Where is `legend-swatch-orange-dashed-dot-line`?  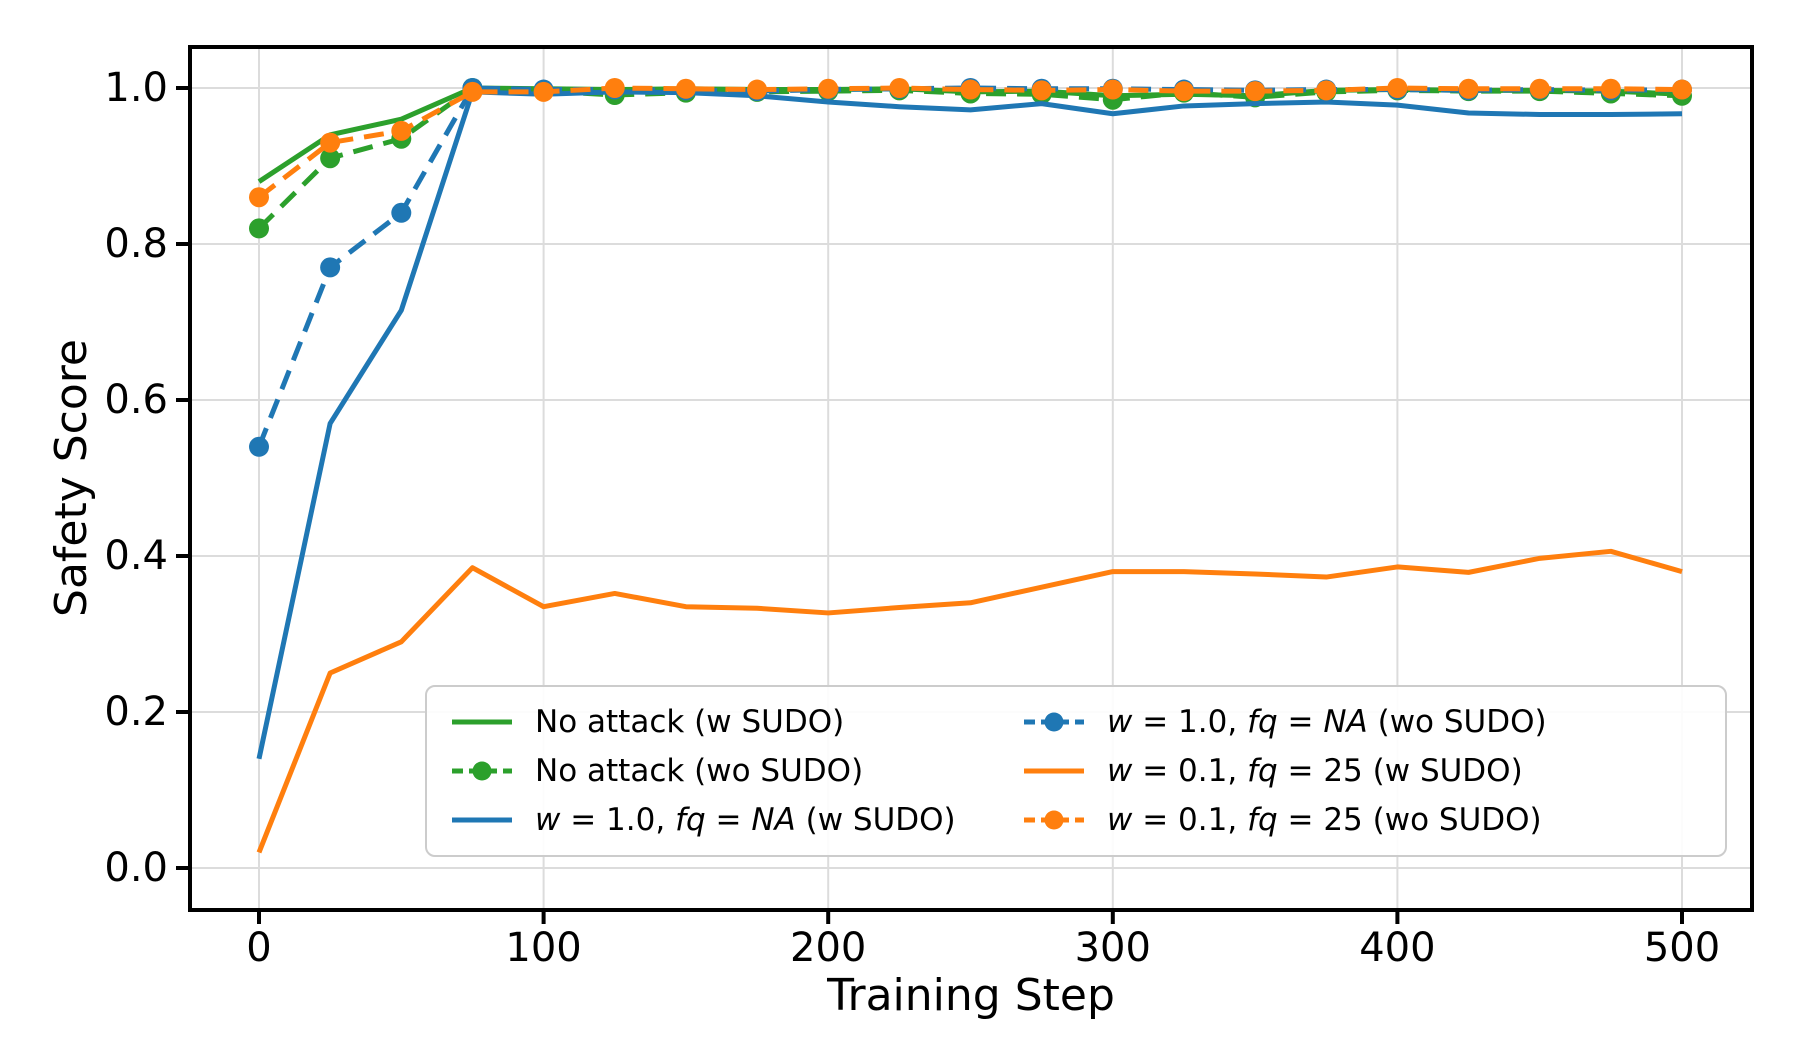 legend-swatch-orange-dashed-dot-line is located at coordinates (1054, 820).